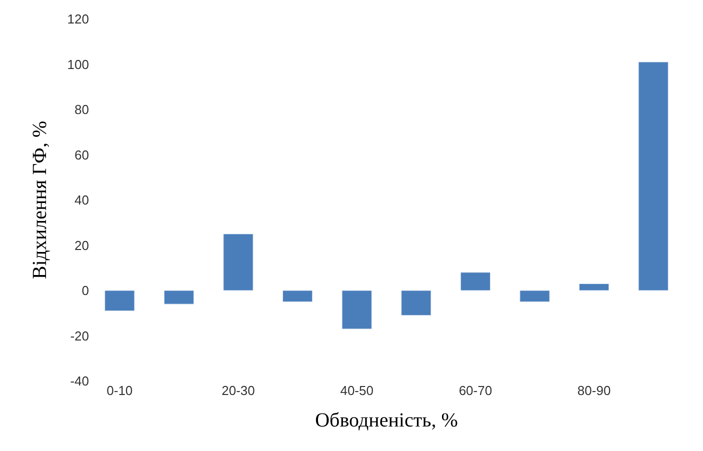 The height and width of the screenshot is (451, 703). I want to click on x-axis-title: Обводненість, %, so click(386, 421).